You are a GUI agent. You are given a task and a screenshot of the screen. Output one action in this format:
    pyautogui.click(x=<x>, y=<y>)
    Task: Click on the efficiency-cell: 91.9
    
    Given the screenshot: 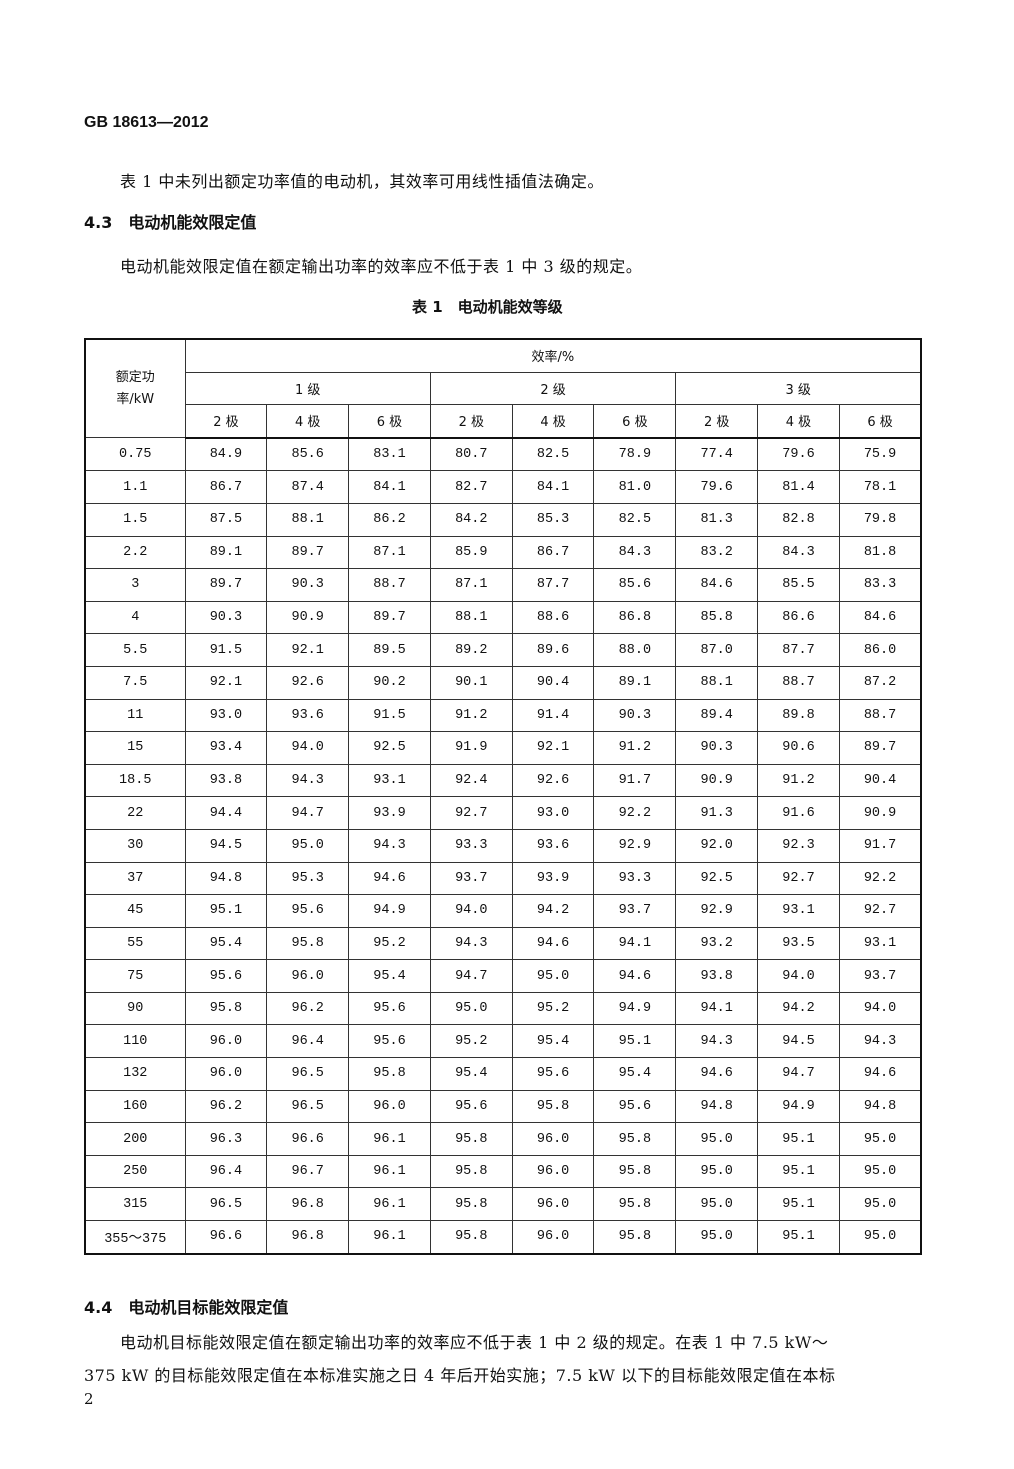 What is the action you would take?
    pyautogui.click(x=471, y=748)
    